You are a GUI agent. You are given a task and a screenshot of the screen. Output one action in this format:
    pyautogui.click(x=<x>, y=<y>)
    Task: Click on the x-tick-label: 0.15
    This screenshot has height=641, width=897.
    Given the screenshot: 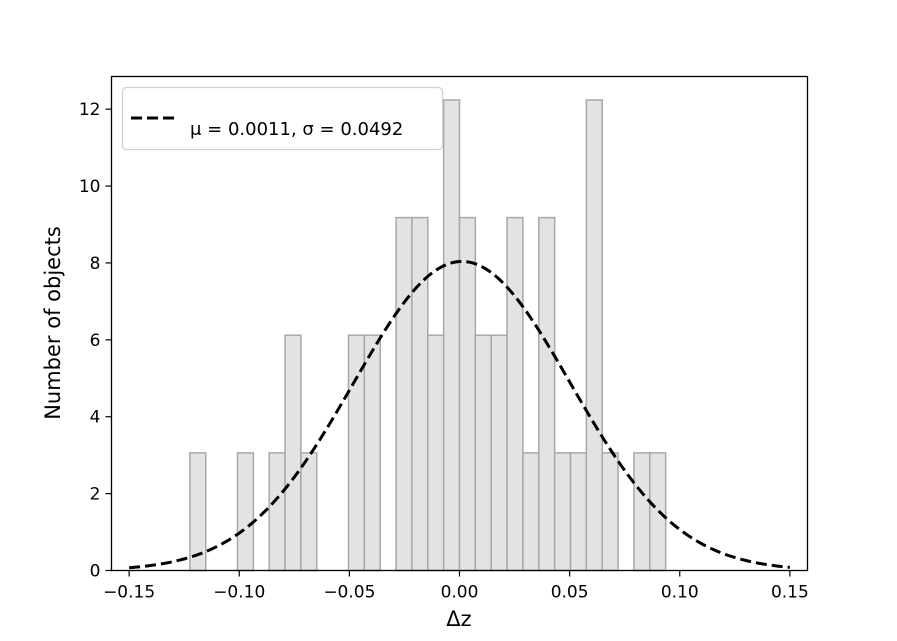 What is the action you would take?
    pyautogui.click(x=790, y=593)
    